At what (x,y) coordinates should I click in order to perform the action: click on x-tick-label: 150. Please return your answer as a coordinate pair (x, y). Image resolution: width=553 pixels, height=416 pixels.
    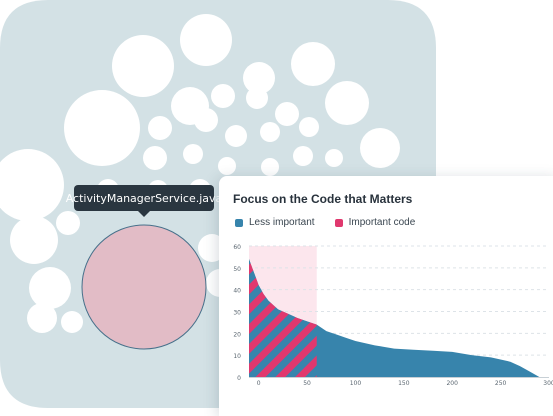
    Looking at the image, I should click on (404, 383).